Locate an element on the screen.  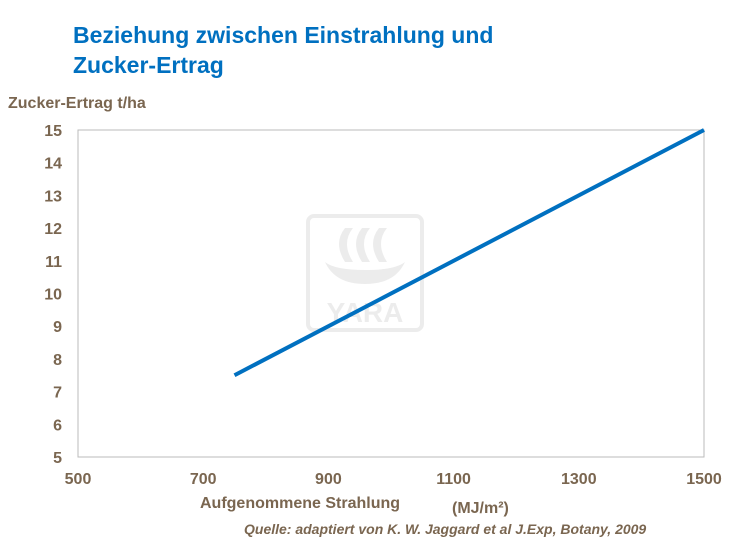
yara-logo-watermark: YARA is located at coordinates (365, 273).